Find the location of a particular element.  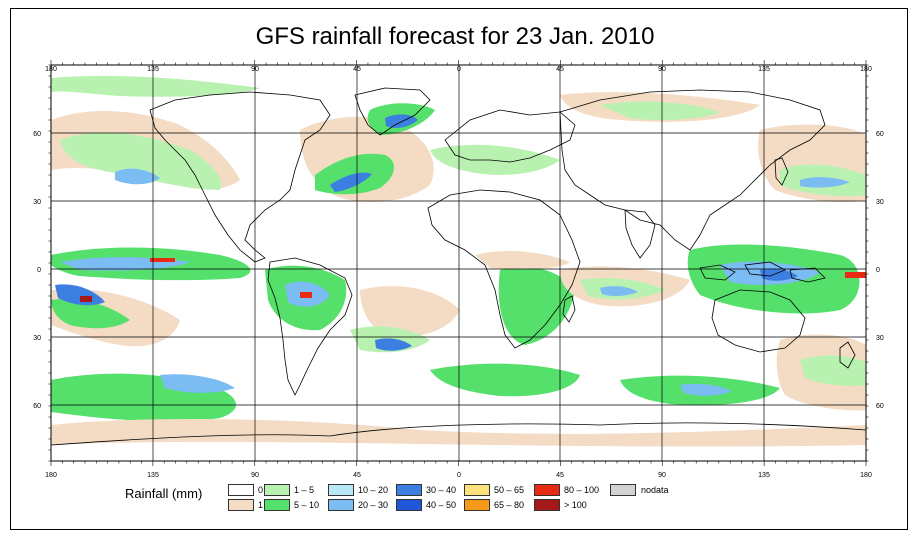

legend-label-8: 50 – 65 is located at coordinates (509, 490).